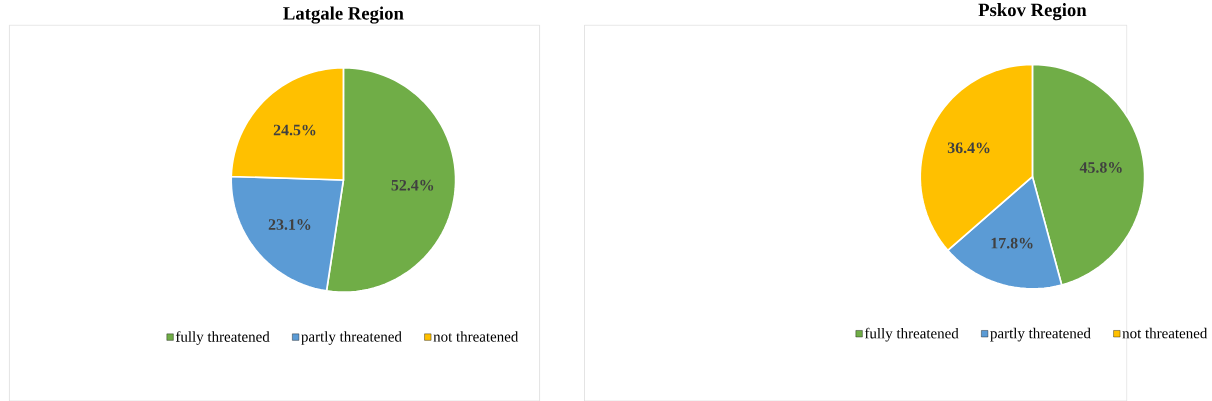  What do you see at coordinates (1012, 243) in the screenshot?
I see `data-label: 17.8%` at bounding box center [1012, 243].